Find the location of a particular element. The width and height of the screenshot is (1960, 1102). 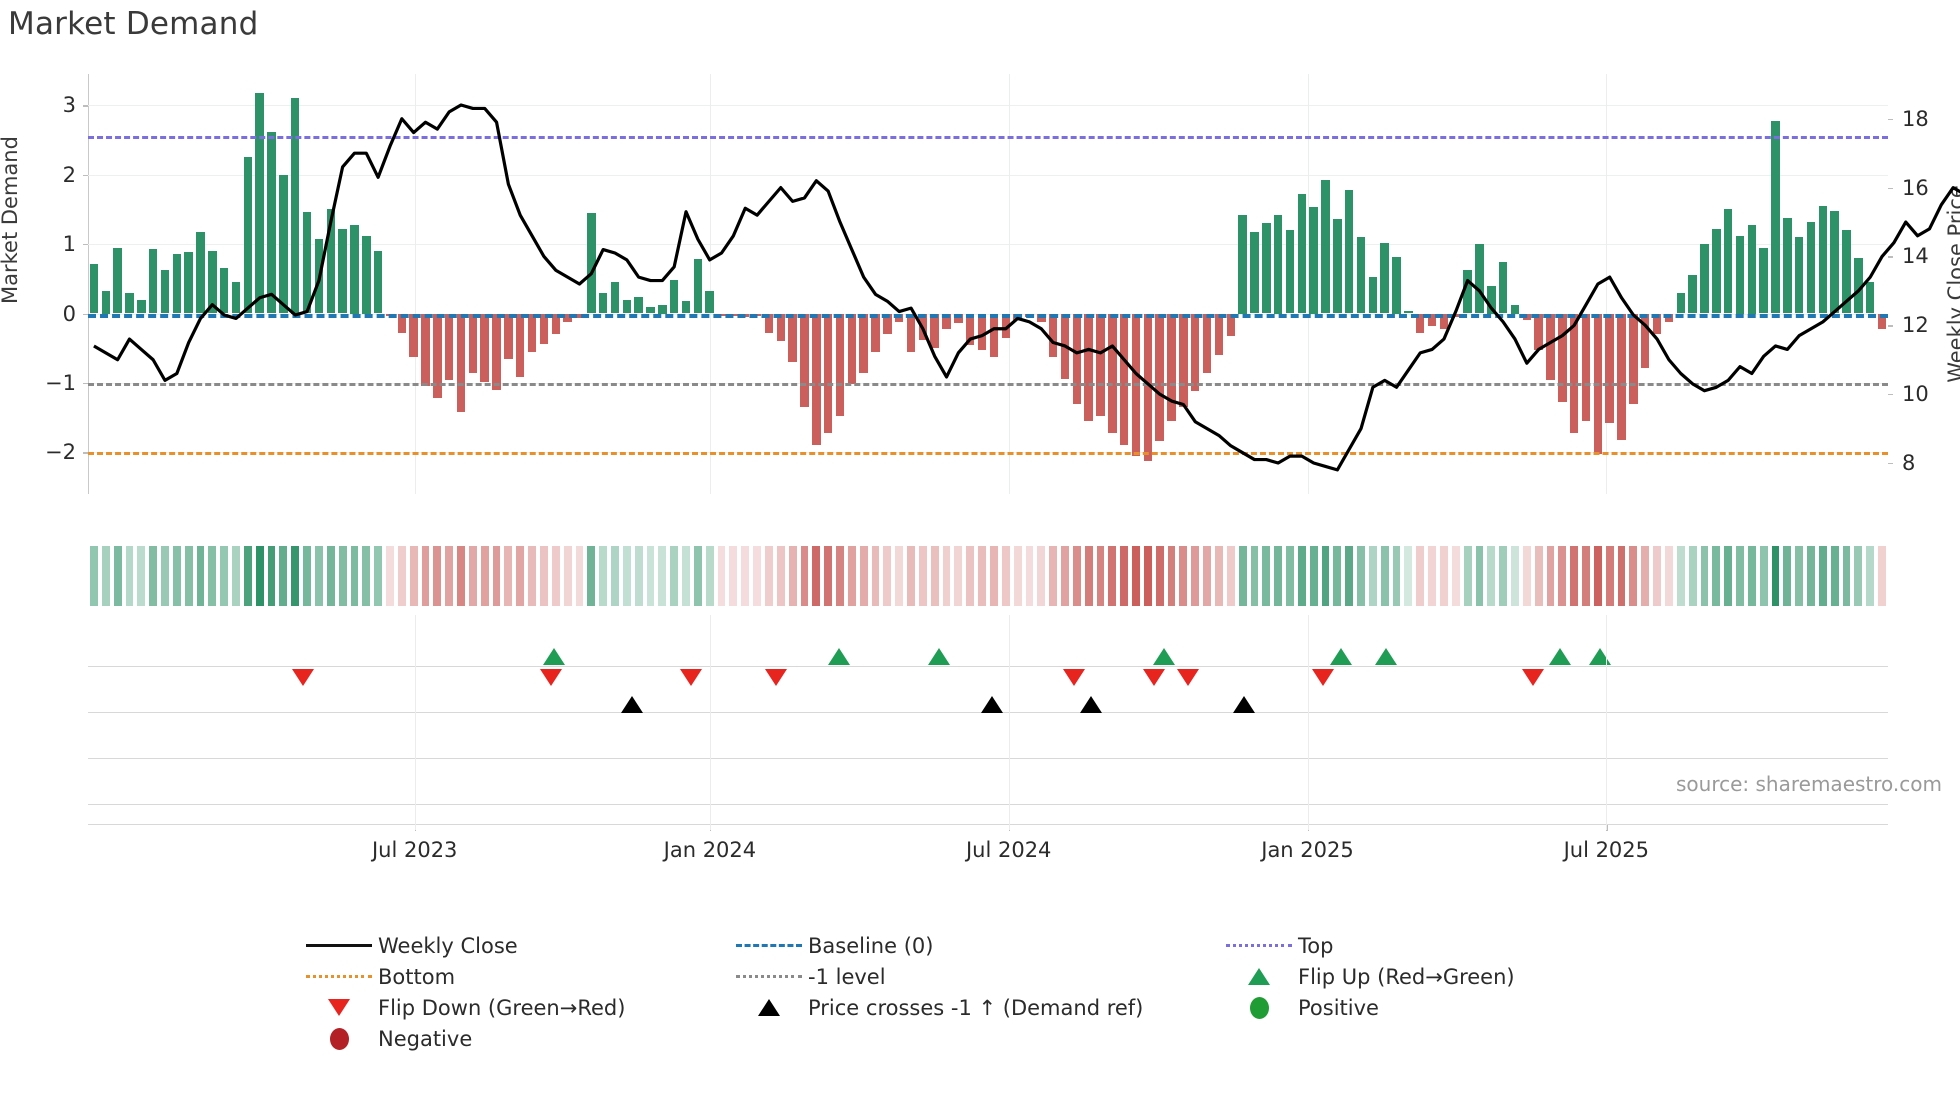

triangle-up-black-icon is located at coordinates (769, 1007).